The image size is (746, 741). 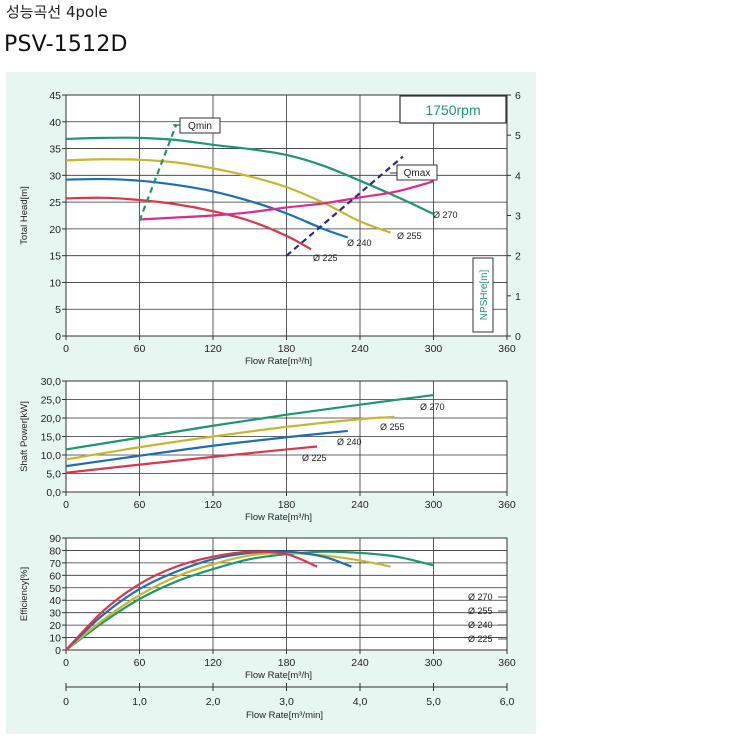 What do you see at coordinates (55, 257) in the screenshot?
I see `y-tick-label: 15` at bounding box center [55, 257].